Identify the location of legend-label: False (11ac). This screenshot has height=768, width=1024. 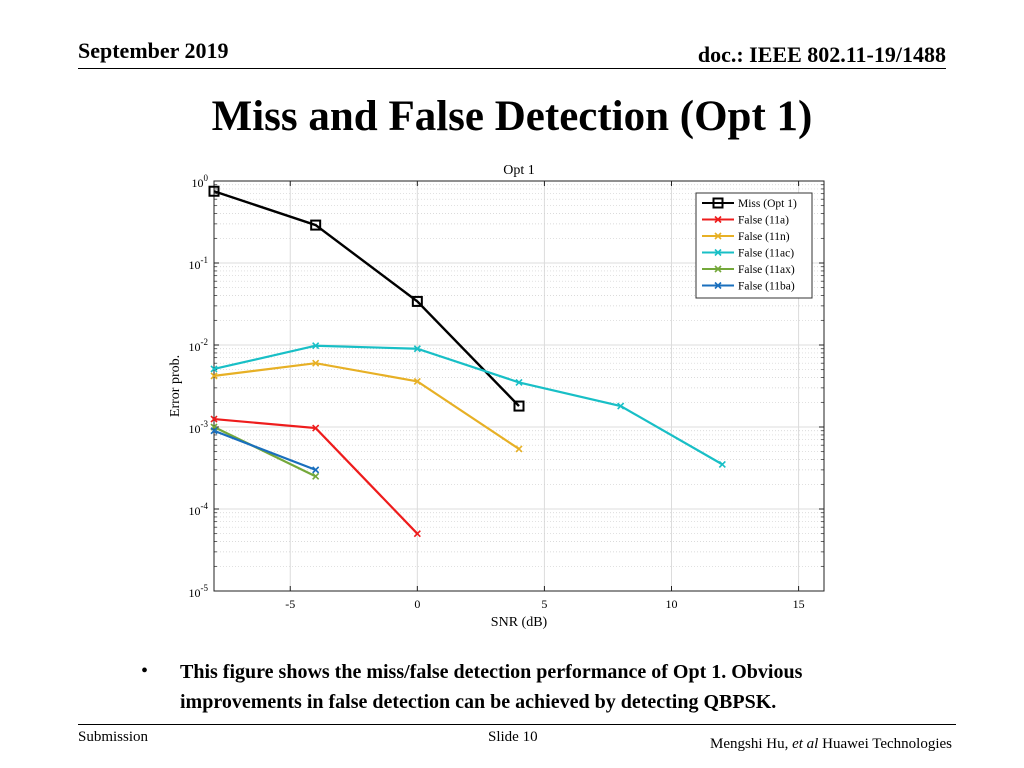
(766, 254).